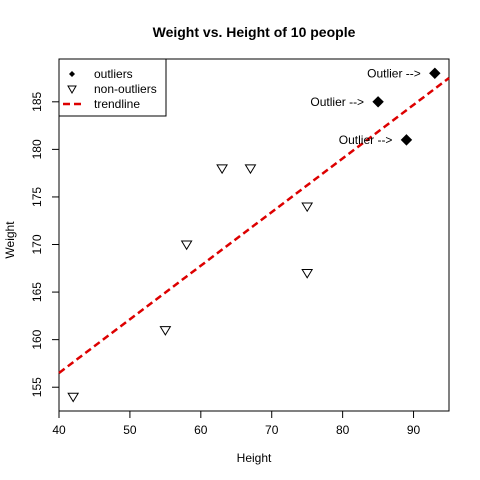  I want to click on x-tick-label: 60, so click(201, 430).